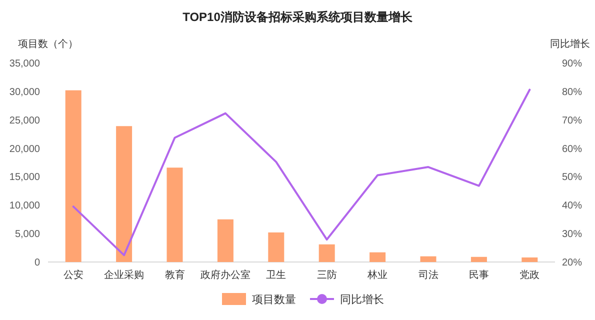 The width and height of the screenshot is (595, 320). Describe the element at coordinates (24, 64) in the screenshot. I see `y-tick-label: 35,000` at that location.